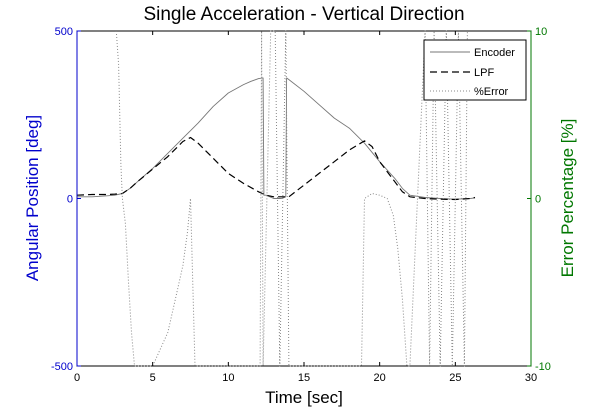 This screenshot has width=590, height=412. I want to click on y-ticks-right: -10 0 10, so click(539, 199).